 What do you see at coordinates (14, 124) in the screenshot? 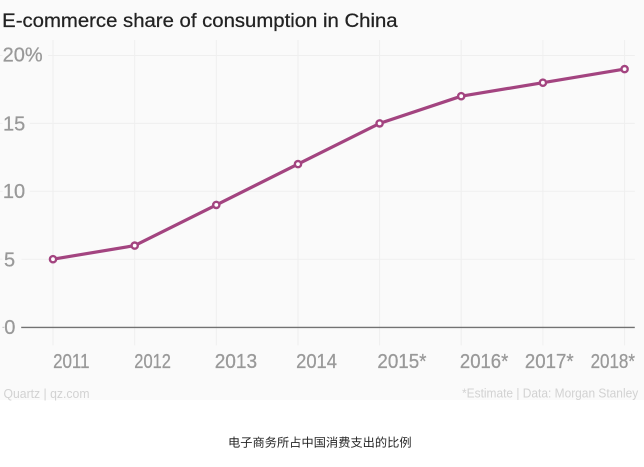
I see `svg-text: 15` at bounding box center [14, 124].